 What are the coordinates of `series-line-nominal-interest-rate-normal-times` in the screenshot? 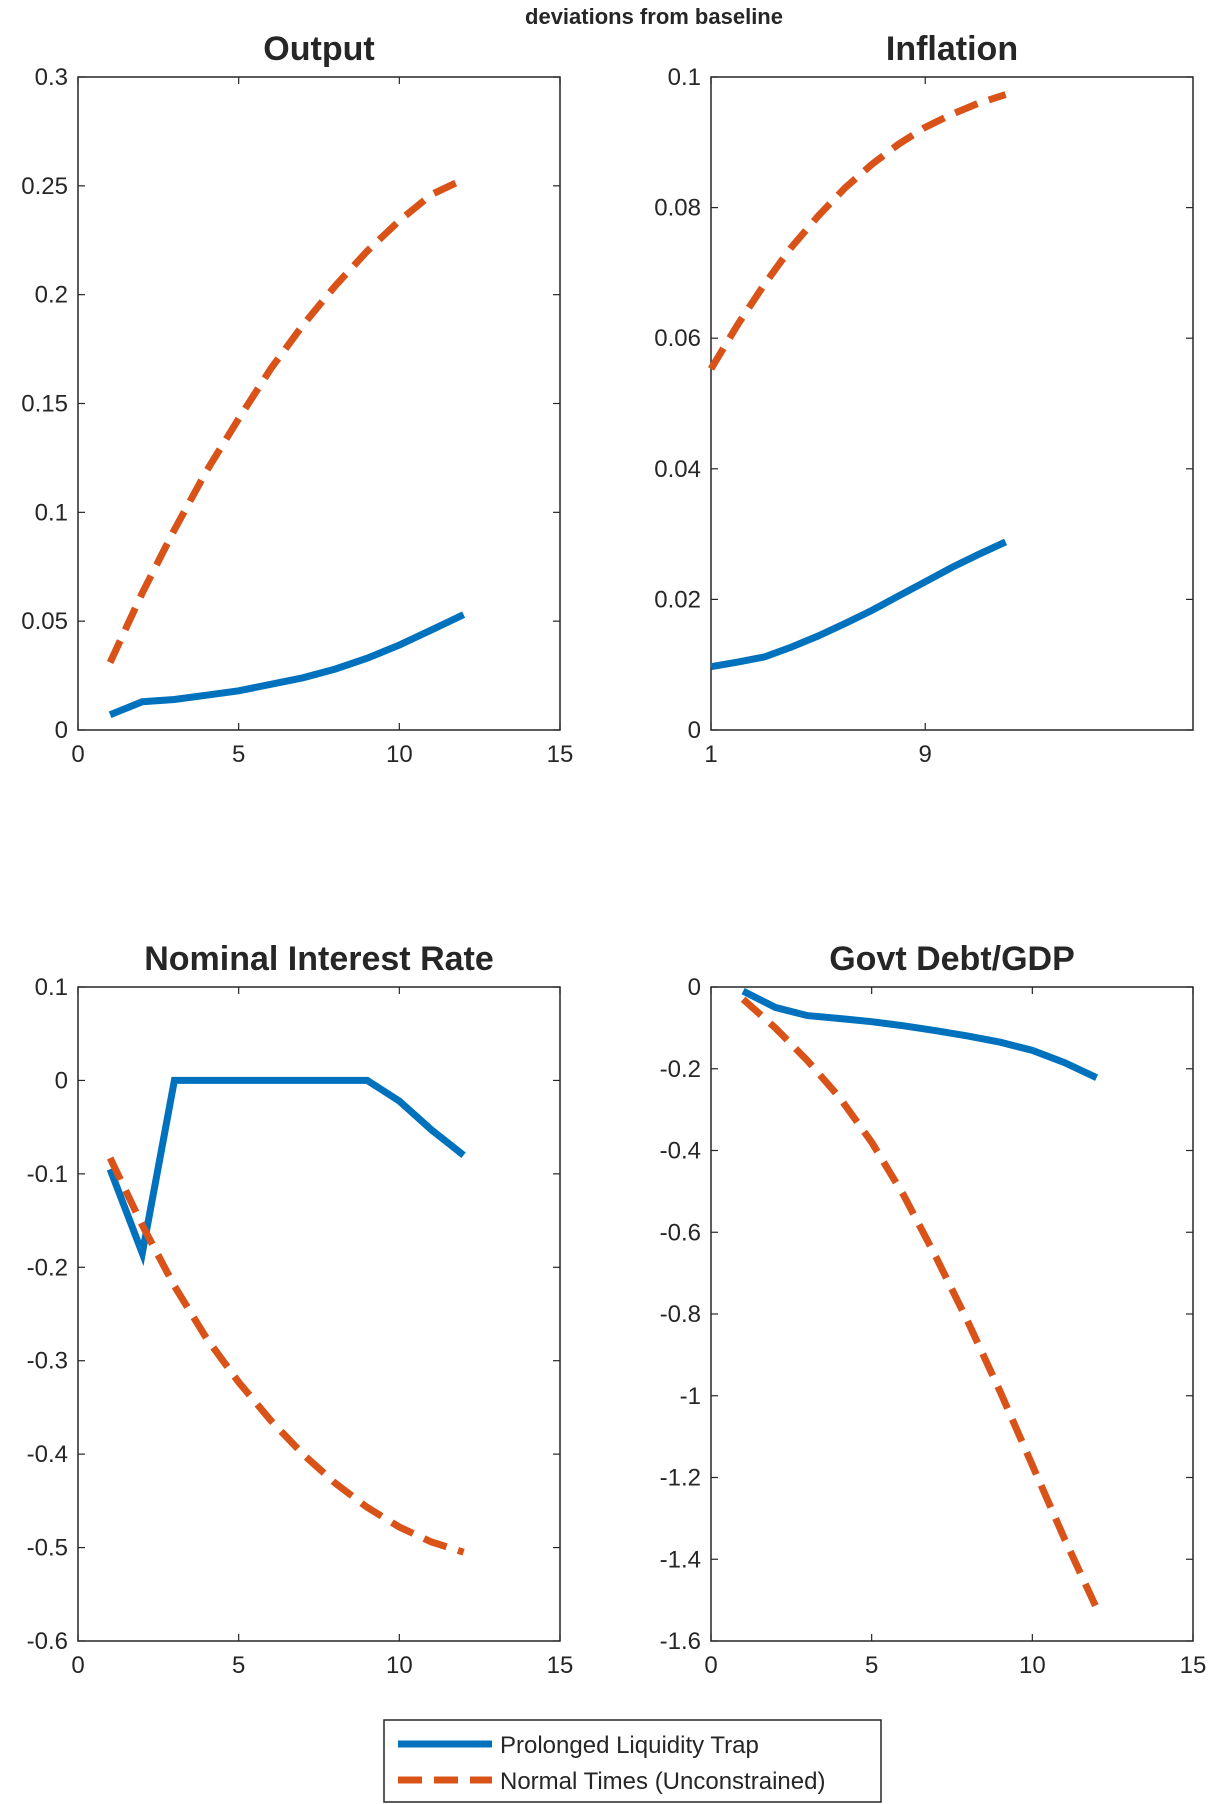 It's located at (285, 1356).